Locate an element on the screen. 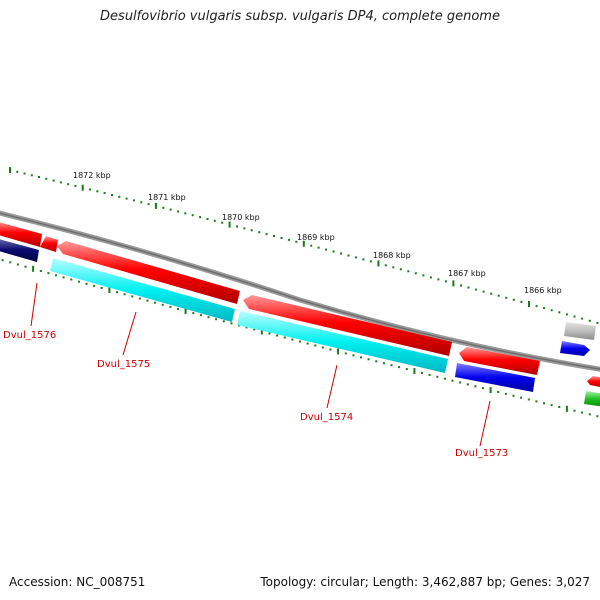 Image resolution: width=600 pixels, height=600 pixels. kbp-label-1866: 1866 kbp is located at coordinates (543, 290).